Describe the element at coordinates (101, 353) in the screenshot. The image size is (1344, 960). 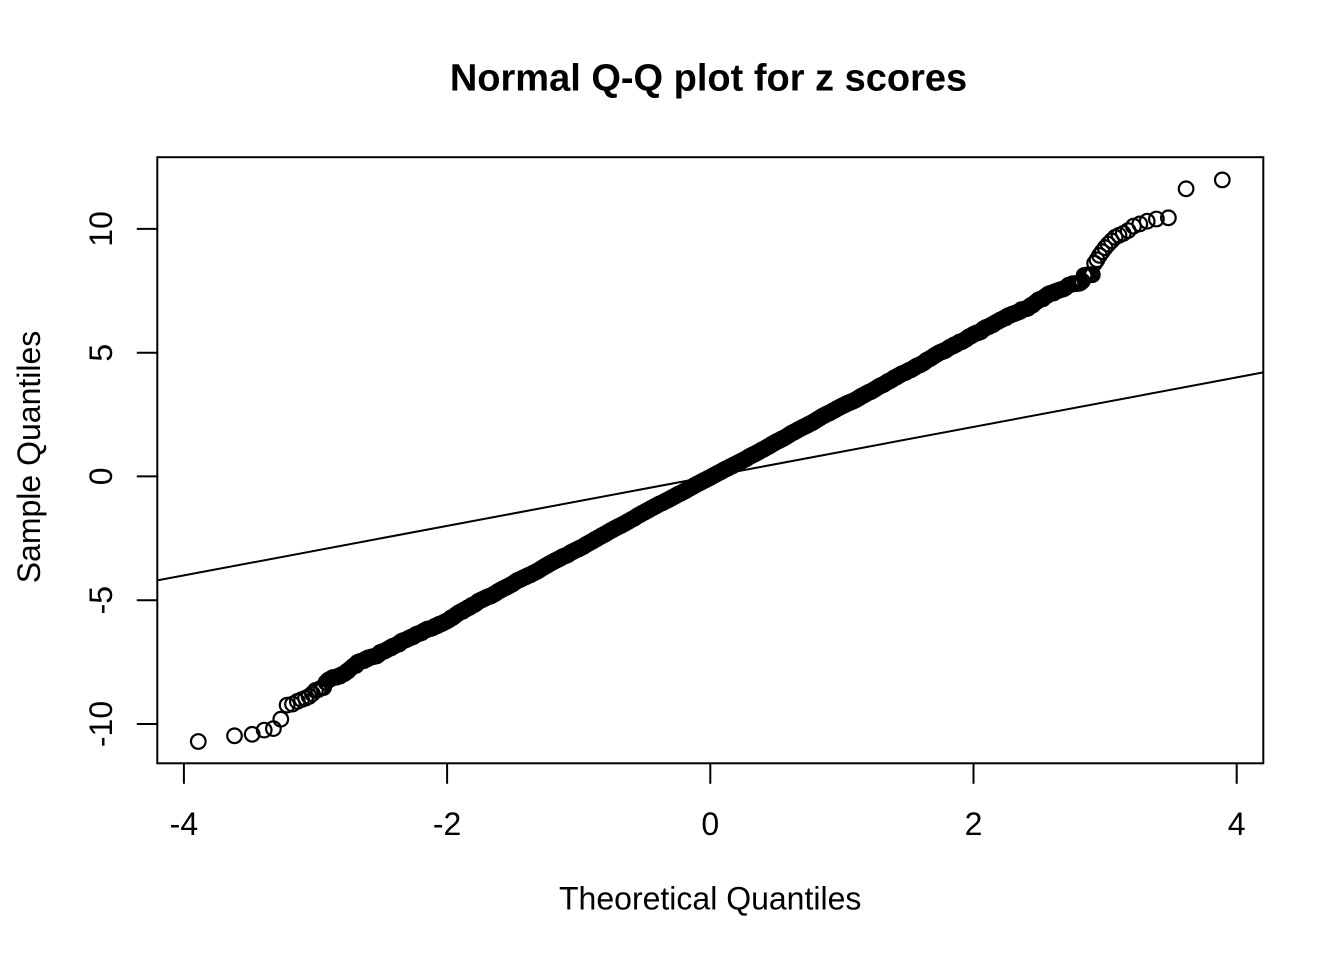
I see `svg-text: 5` at that location.